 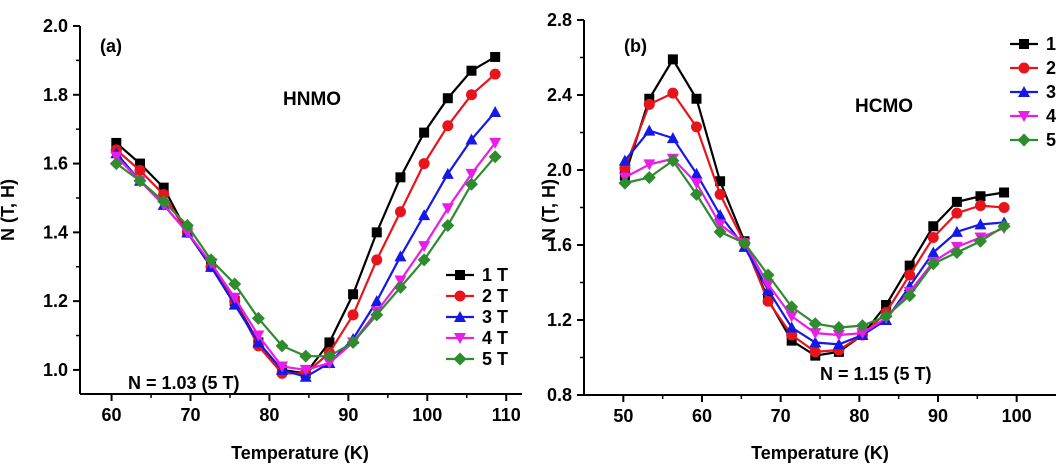 What do you see at coordinates (427, 415) in the screenshot?
I see `x-tick-label: 100` at bounding box center [427, 415].